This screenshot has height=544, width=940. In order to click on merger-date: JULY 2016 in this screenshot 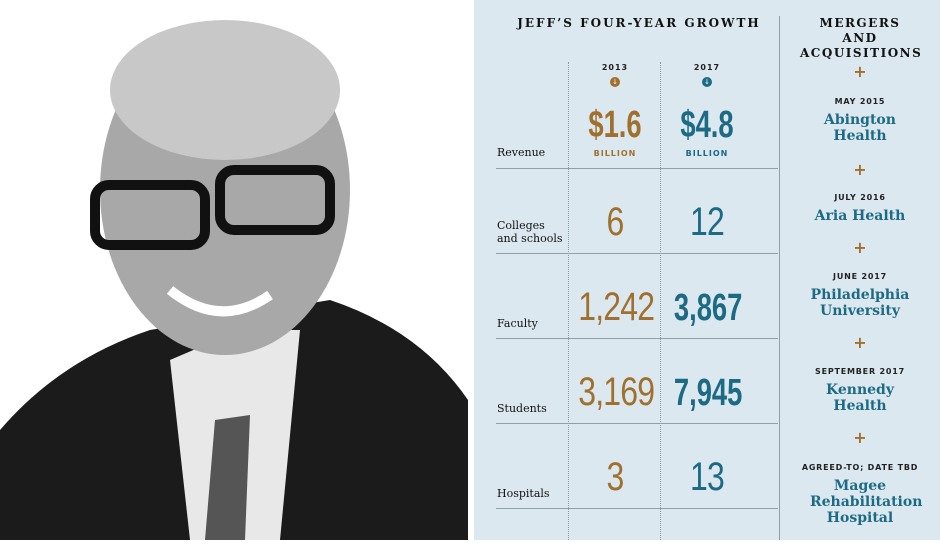, I will do `click(860, 197)`.